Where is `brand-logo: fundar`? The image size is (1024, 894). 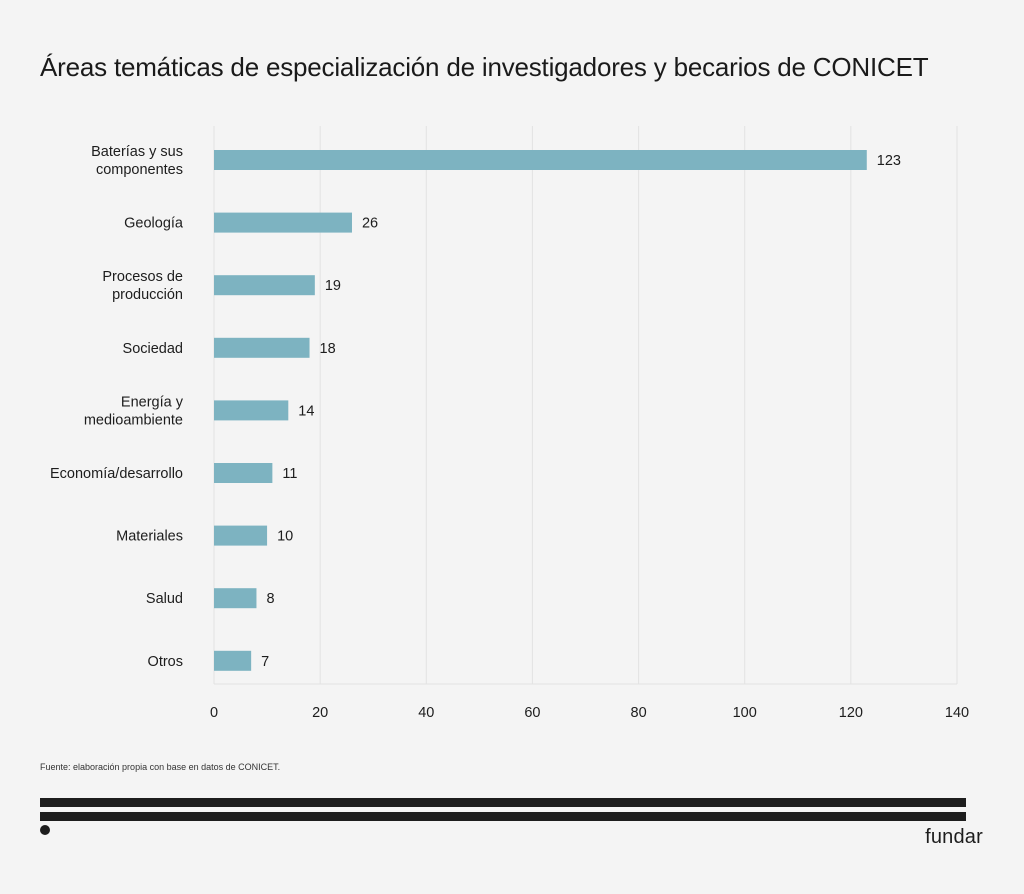 brand-logo: fundar is located at coordinates (954, 837).